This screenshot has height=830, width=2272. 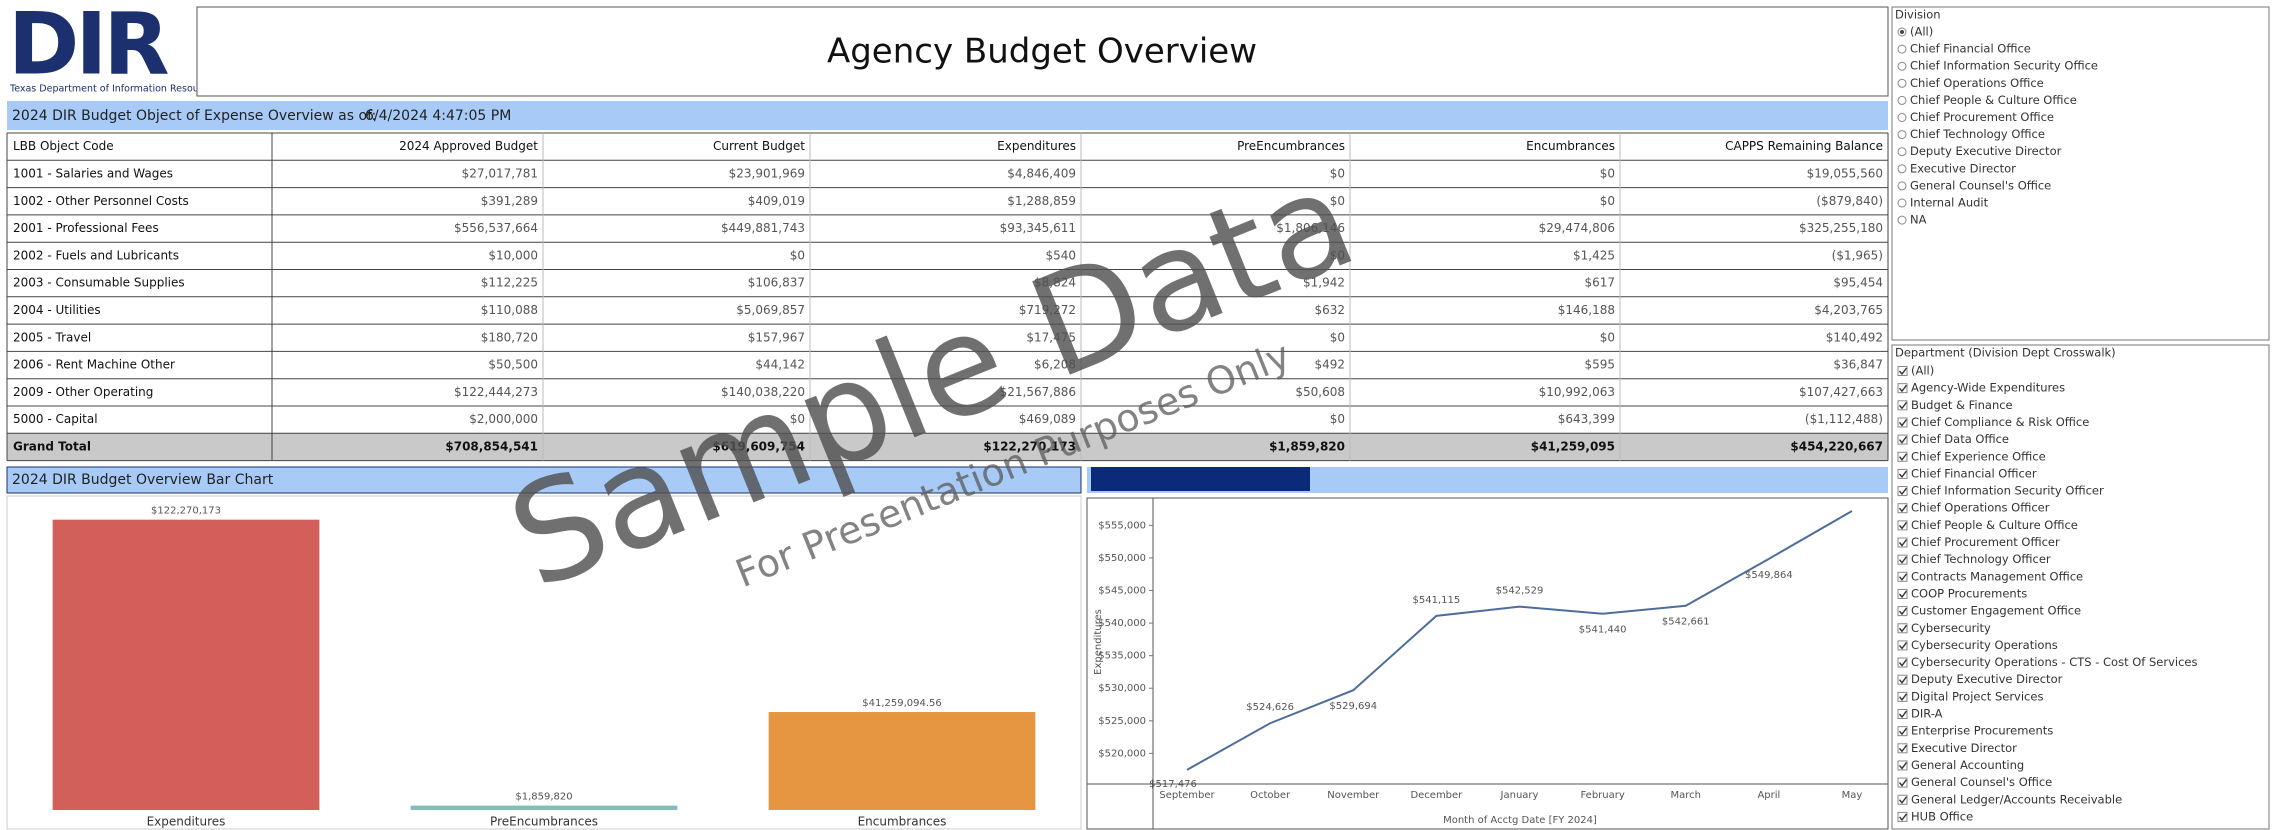 I want to click on department-option: General Accounting, so click(x=1967, y=765).